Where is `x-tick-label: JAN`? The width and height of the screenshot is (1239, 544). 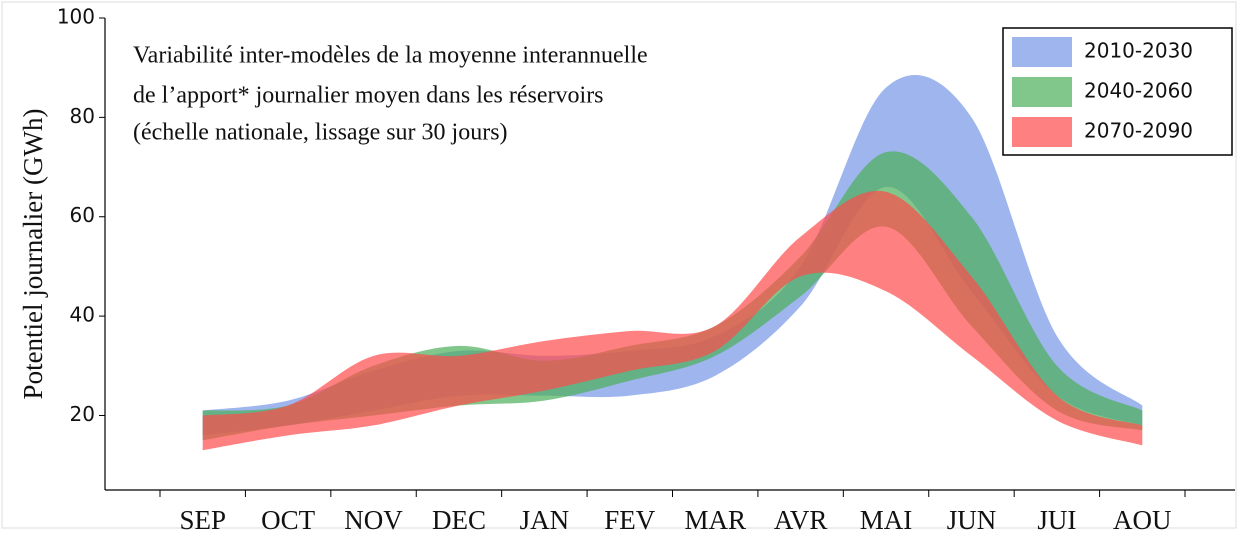 x-tick-label: JAN is located at coordinates (545, 520).